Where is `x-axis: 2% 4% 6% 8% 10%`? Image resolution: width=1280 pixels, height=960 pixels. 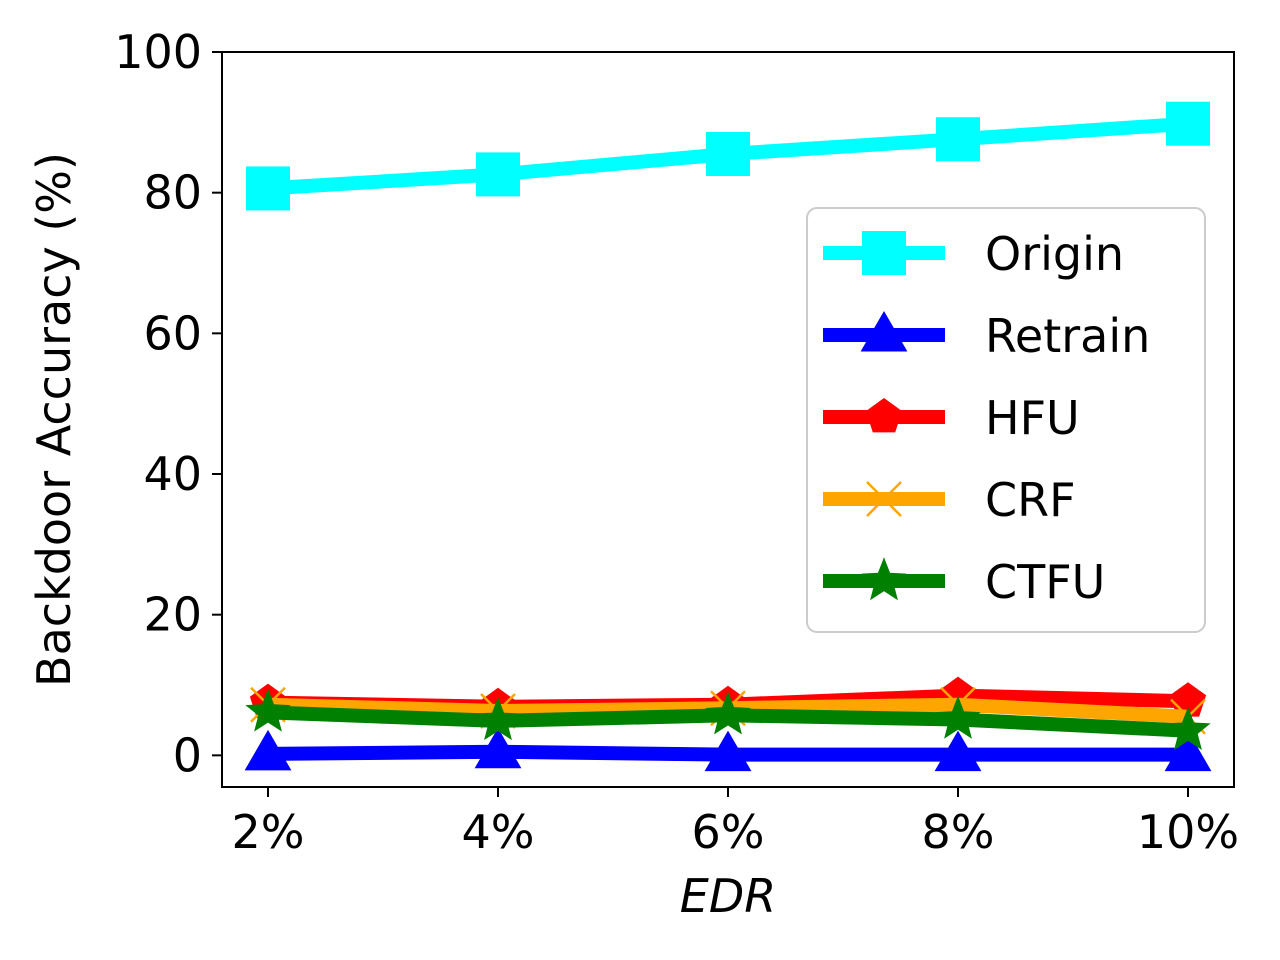
x-axis: 2% 4% 6% 8% 10% is located at coordinates (735, 823).